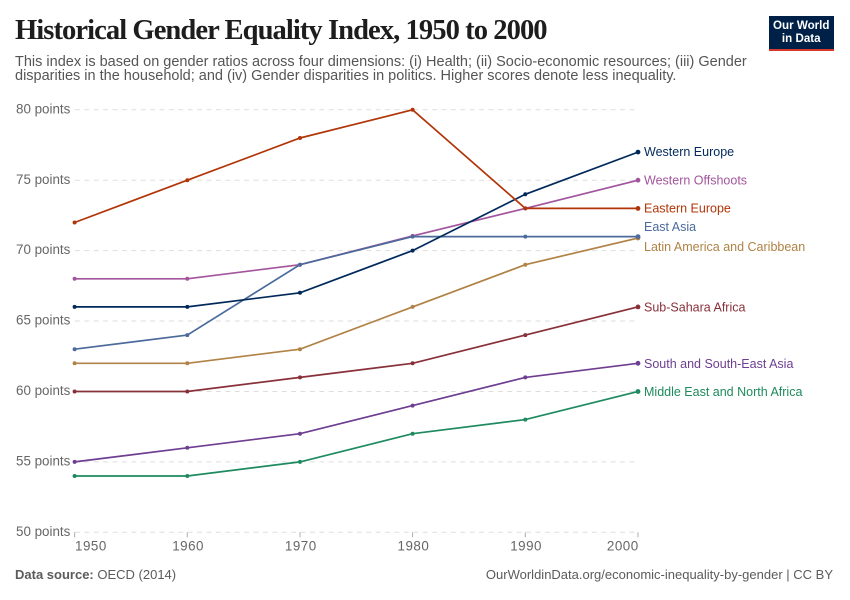  I want to click on svg-text: 70 points, so click(43, 249).